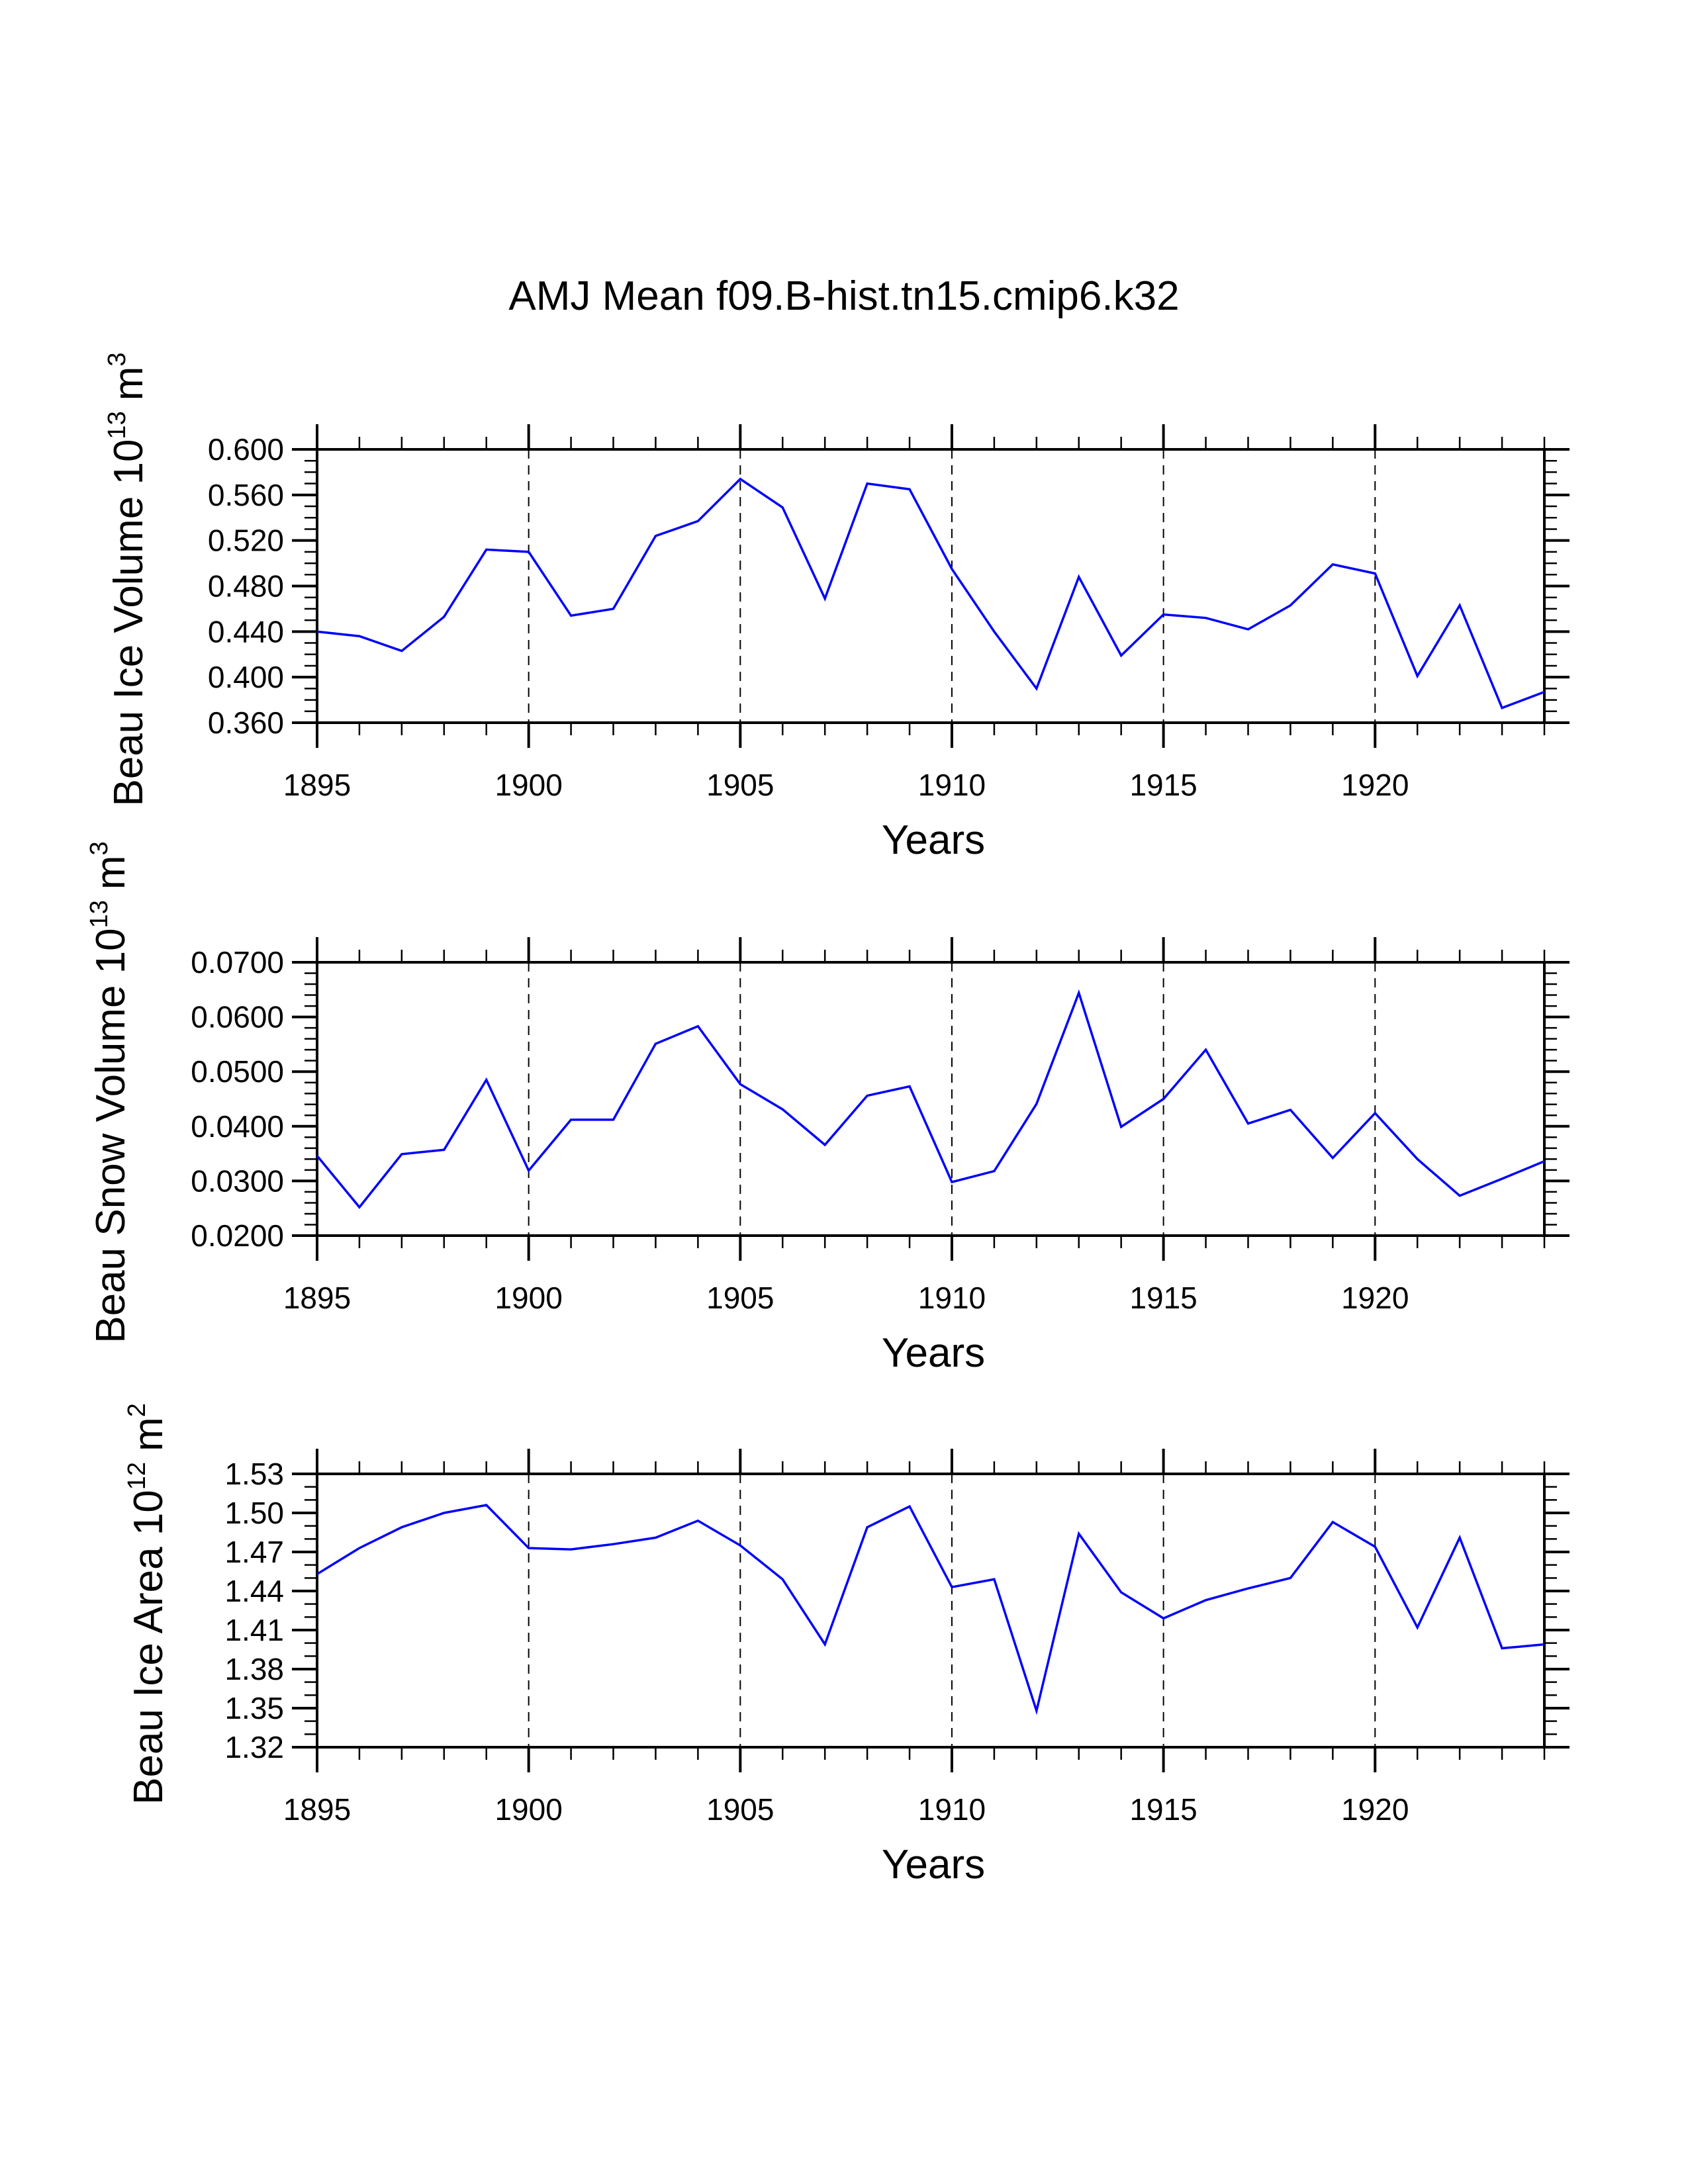  What do you see at coordinates (111, 1135) in the screenshot?
I see `y-label-text: Beau Snow Volume 10` at bounding box center [111, 1135].